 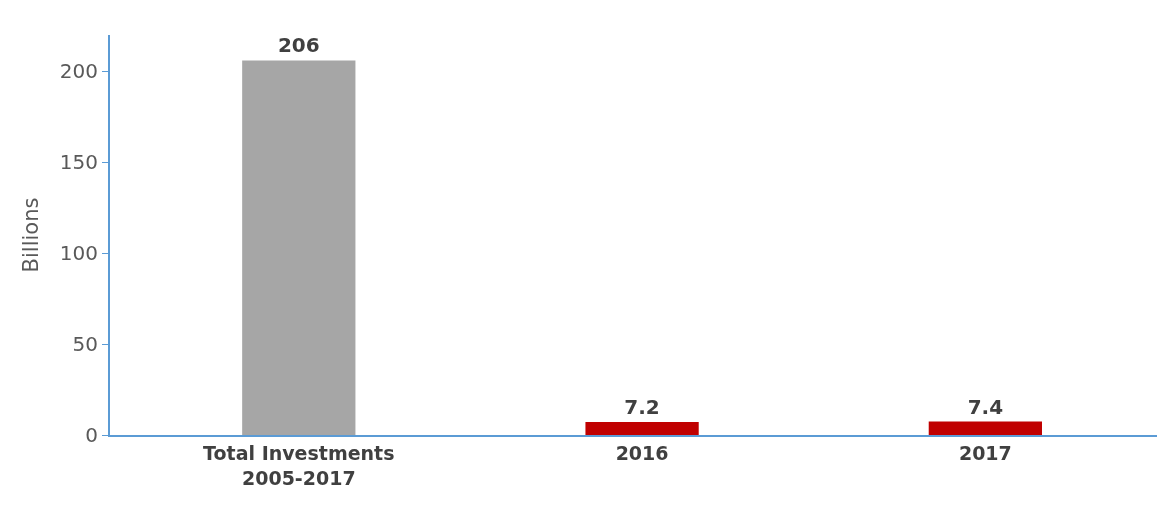 What do you see at coordinates (78, 162) in the screenshot?
I see `y-tick-label: 150` at bounding box center [78, 162].